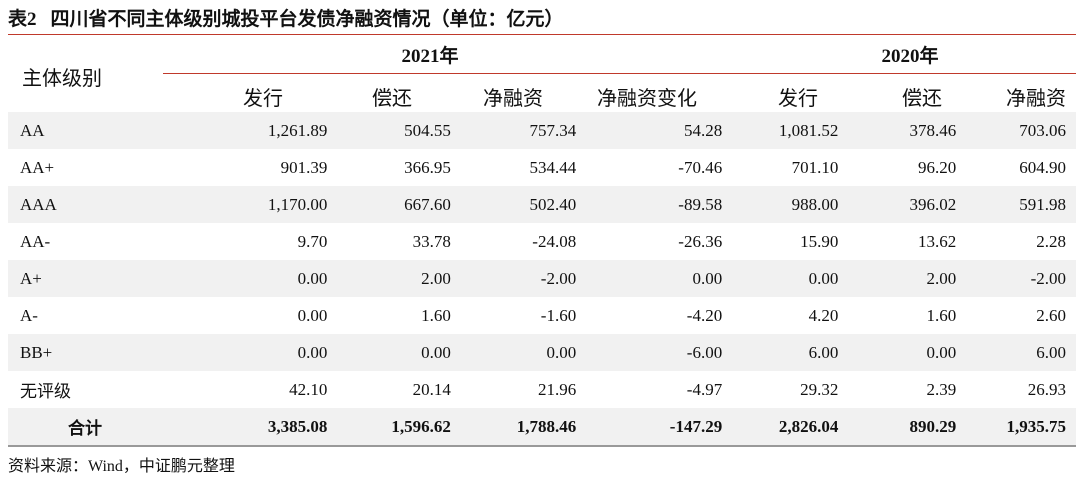 This screenshot has width=1080, height=477. Describe the element at coordinates (35, 241) in the screenshot. I see `grade-cell: AA-` at that location.